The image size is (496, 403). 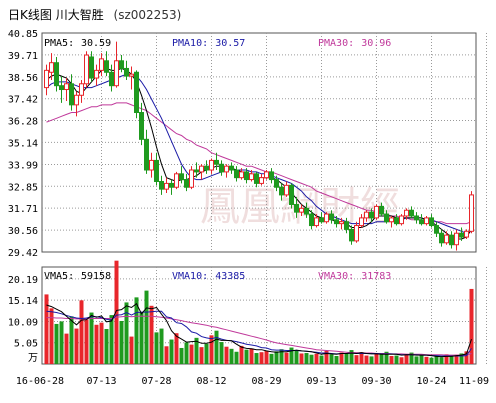 What do you see at coordinates (259, 335) in the screenshot?
I see `volume-vma30-line` at bounding box center [259, 335].